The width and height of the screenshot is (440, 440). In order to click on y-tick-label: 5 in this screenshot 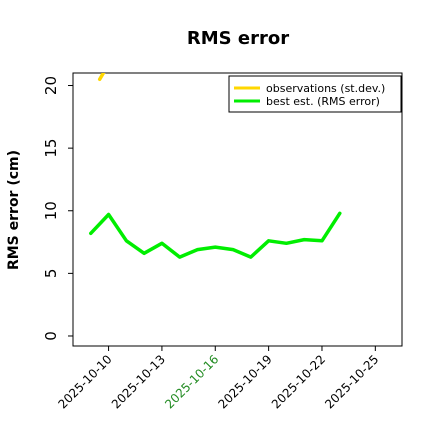, I will do `click(51, 274)`.